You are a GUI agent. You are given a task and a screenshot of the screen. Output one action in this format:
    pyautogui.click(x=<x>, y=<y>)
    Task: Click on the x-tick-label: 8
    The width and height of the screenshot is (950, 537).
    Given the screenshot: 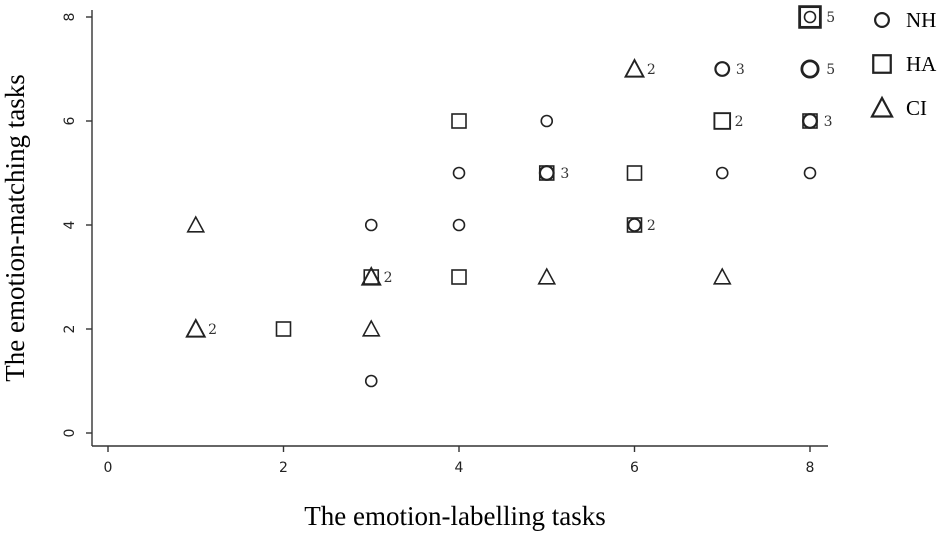 What is the action you would take?
    pyautogui.click(x=810, y=468)
    